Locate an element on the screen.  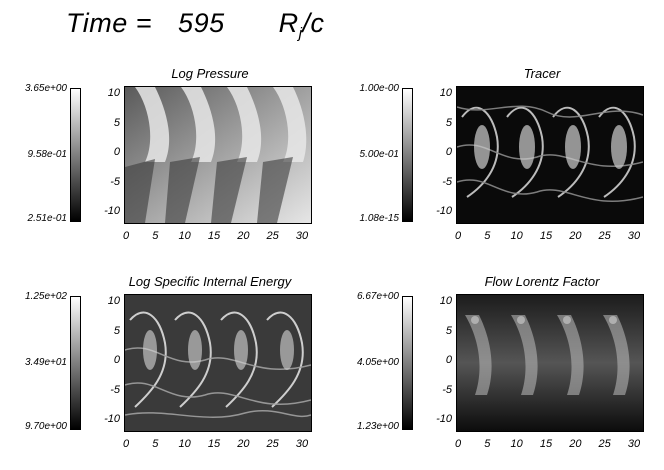
panel-title: Flow Lorentz Factor is located at coordinates (542, 281).